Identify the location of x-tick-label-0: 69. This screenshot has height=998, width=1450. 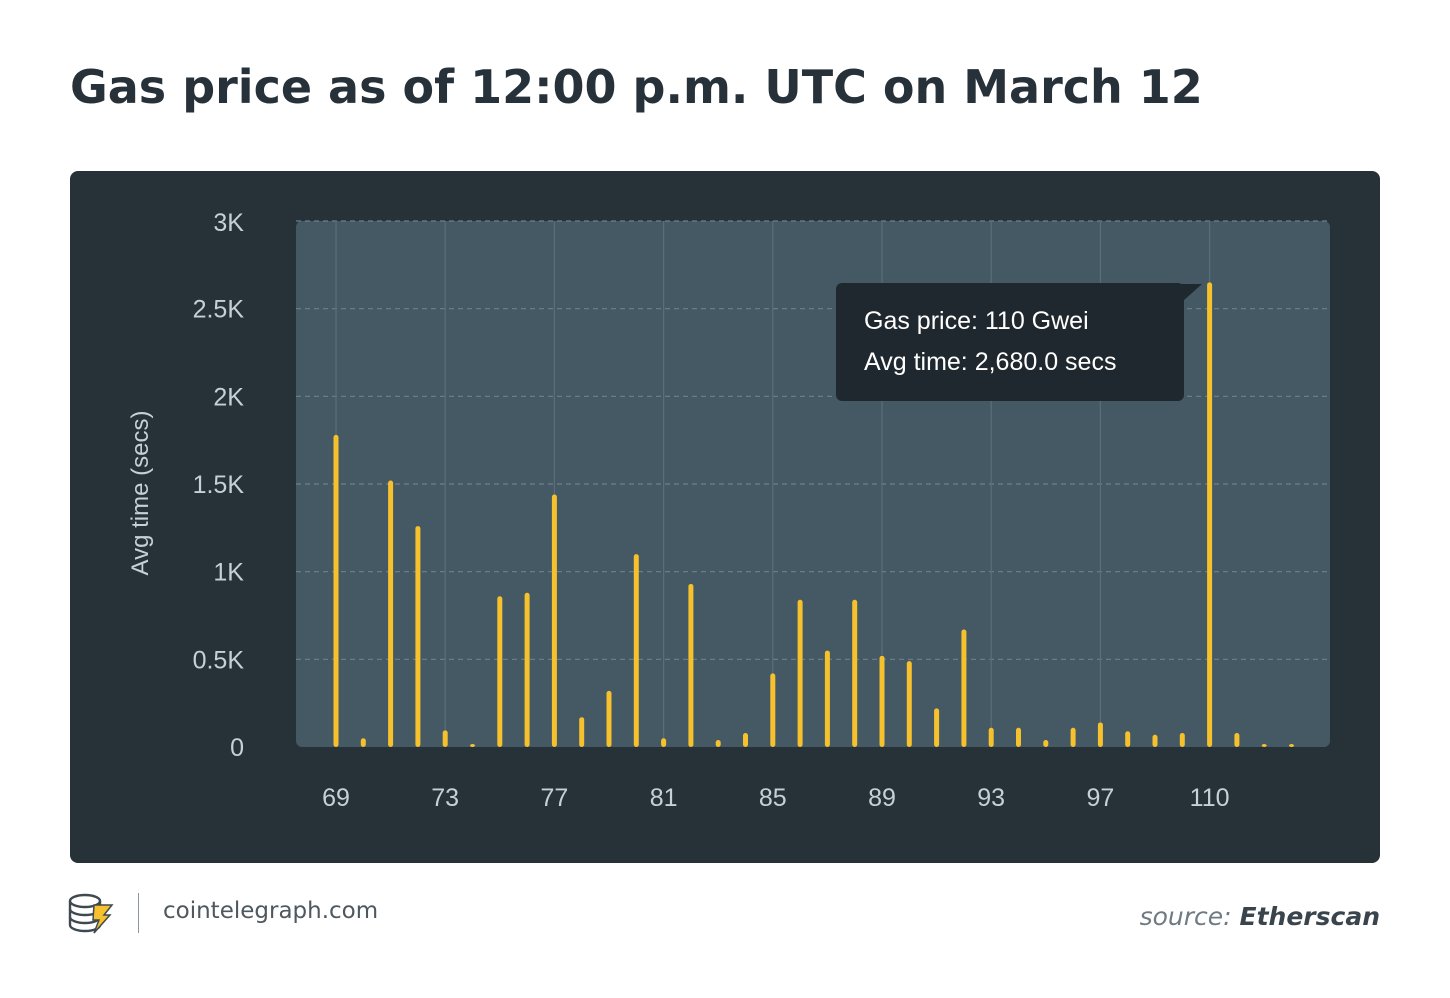
(336, 798).